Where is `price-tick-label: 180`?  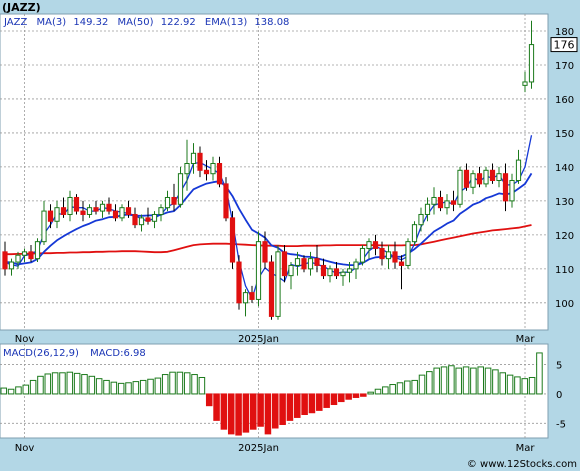 price-tick-label: 180 is located at coordinates (564, 32).